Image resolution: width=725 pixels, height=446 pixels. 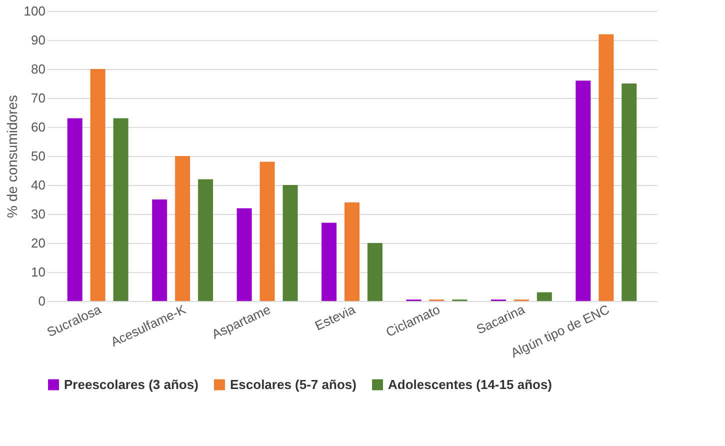 What do you see at coordinates (38, 69) in the screenshot?
I see `y-tick-label: 80` at bounding box center [38, 69].